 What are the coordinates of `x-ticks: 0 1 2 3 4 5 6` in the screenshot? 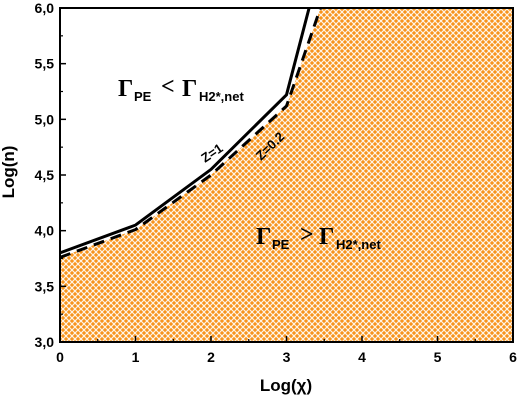 It's located at (286, 350).